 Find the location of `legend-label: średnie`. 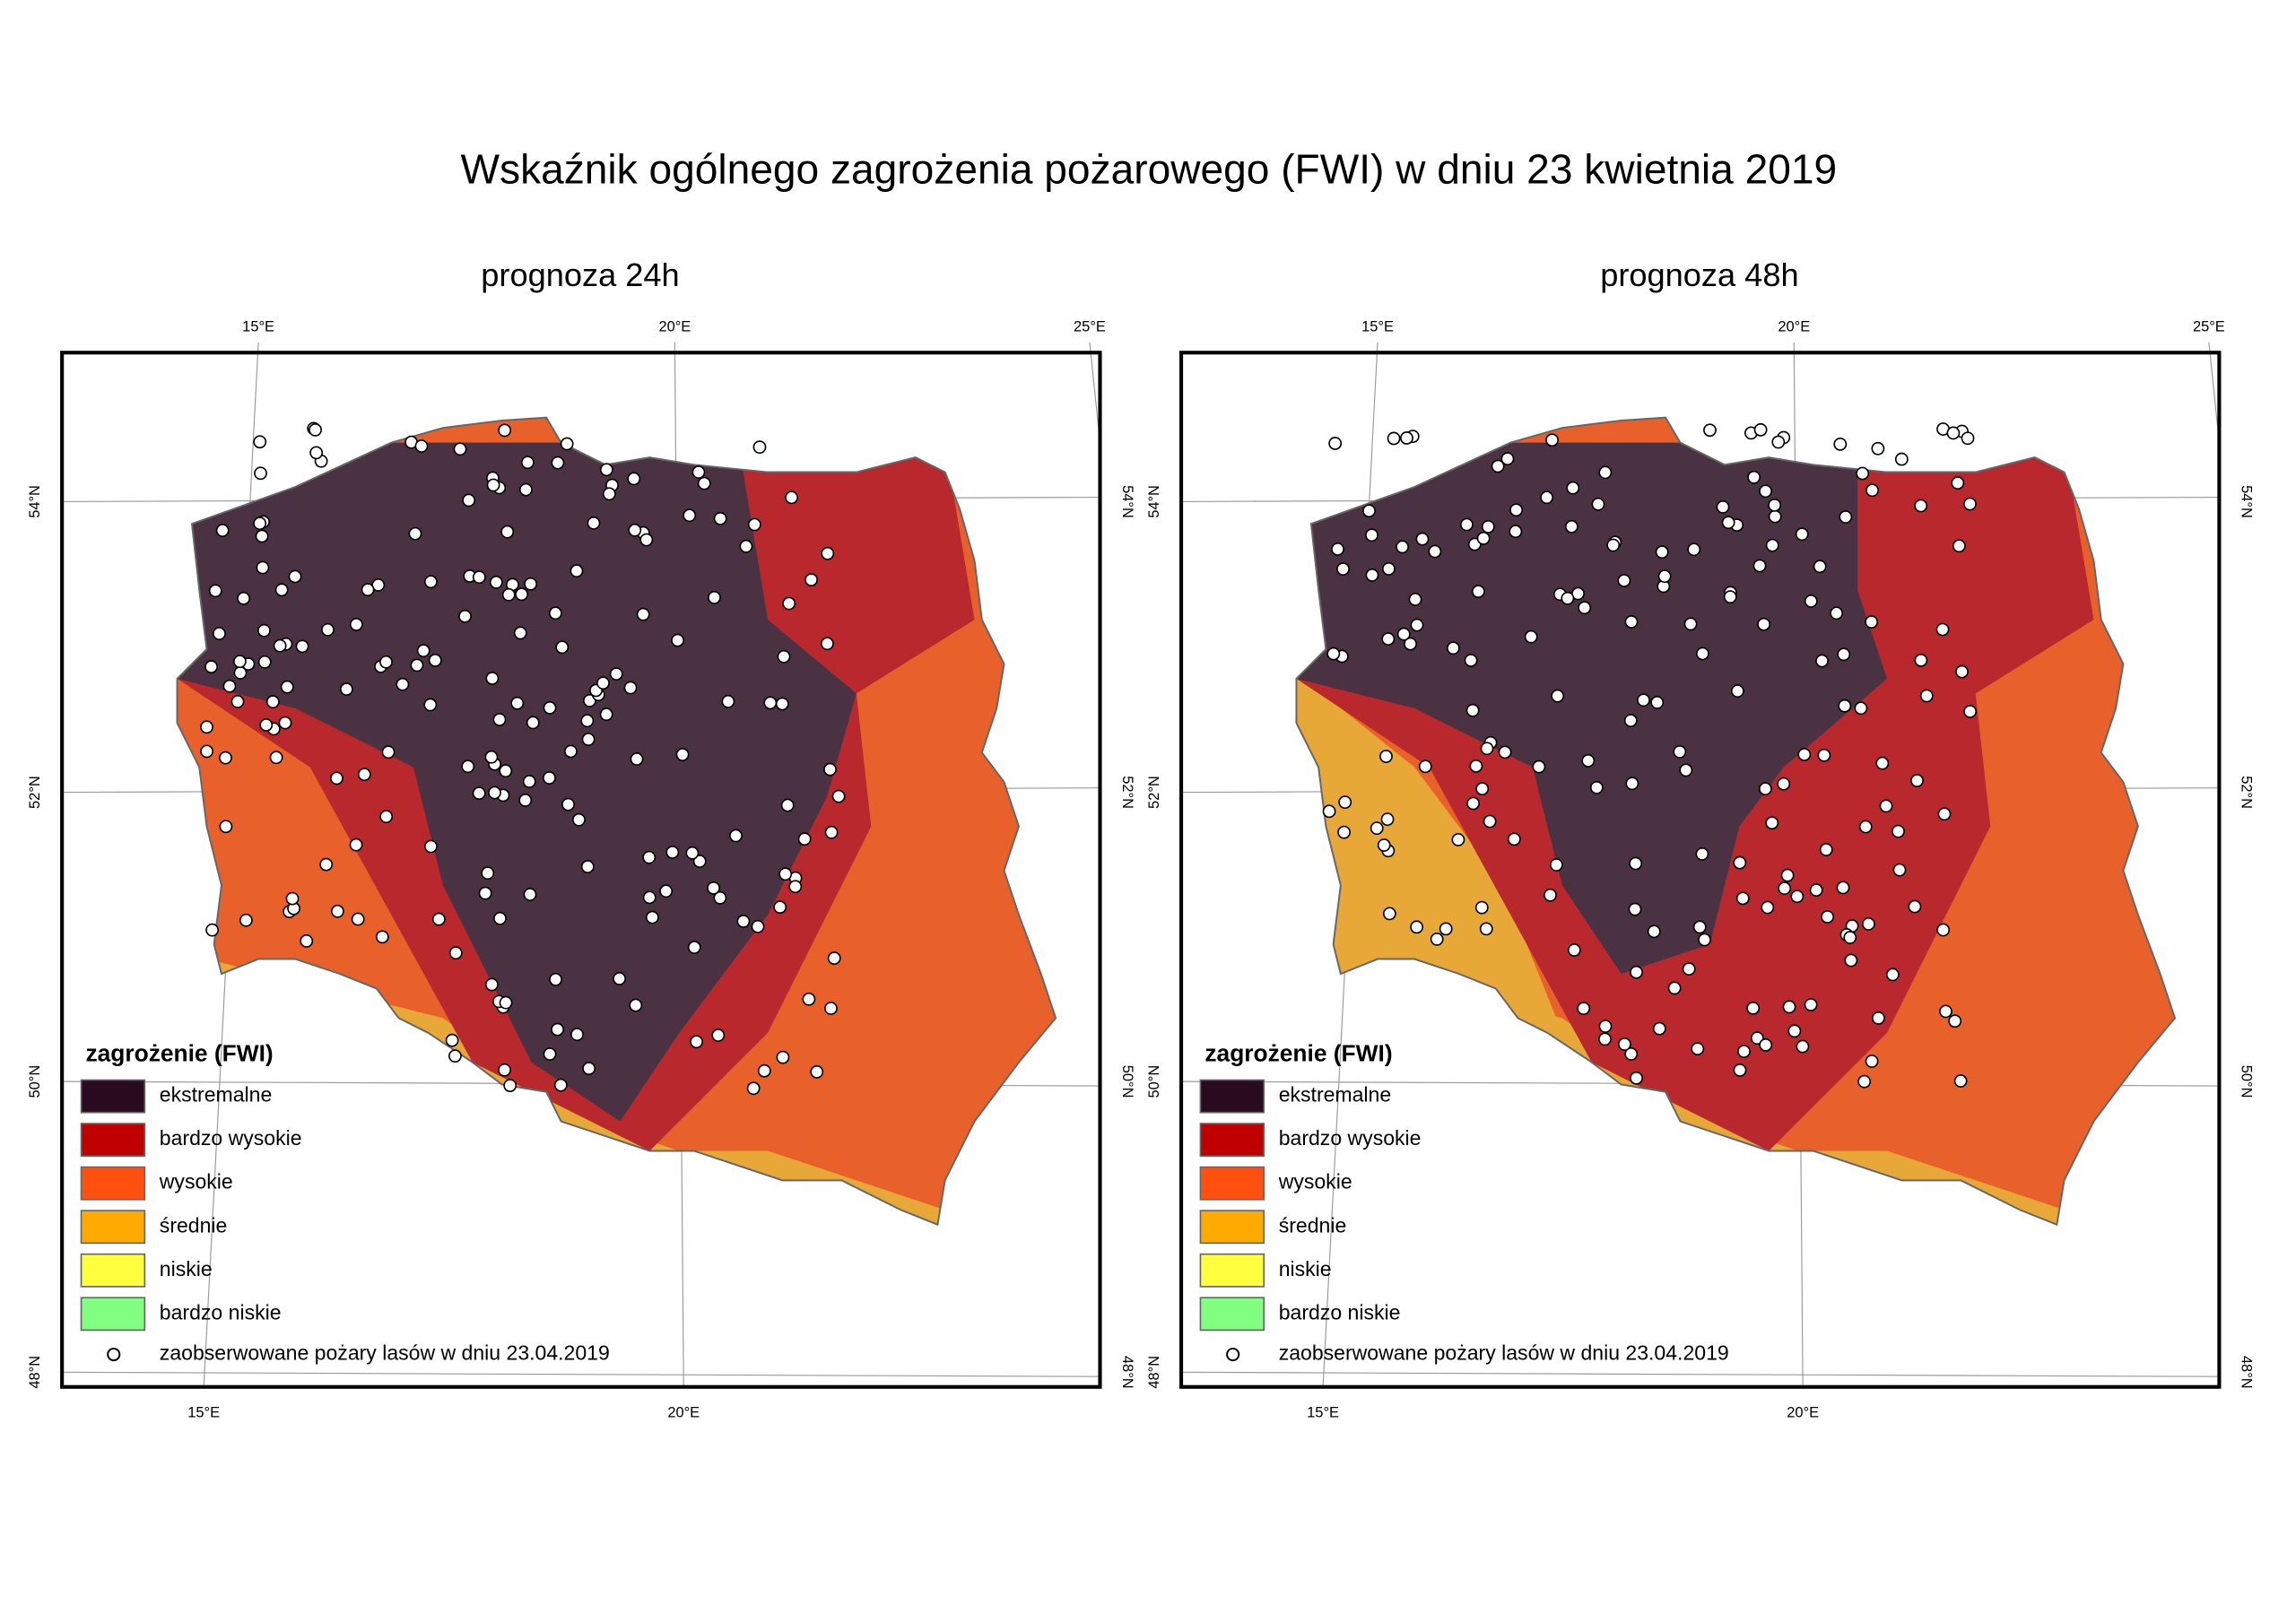

legend-label: średnie is located at coordinates (194, 1225).